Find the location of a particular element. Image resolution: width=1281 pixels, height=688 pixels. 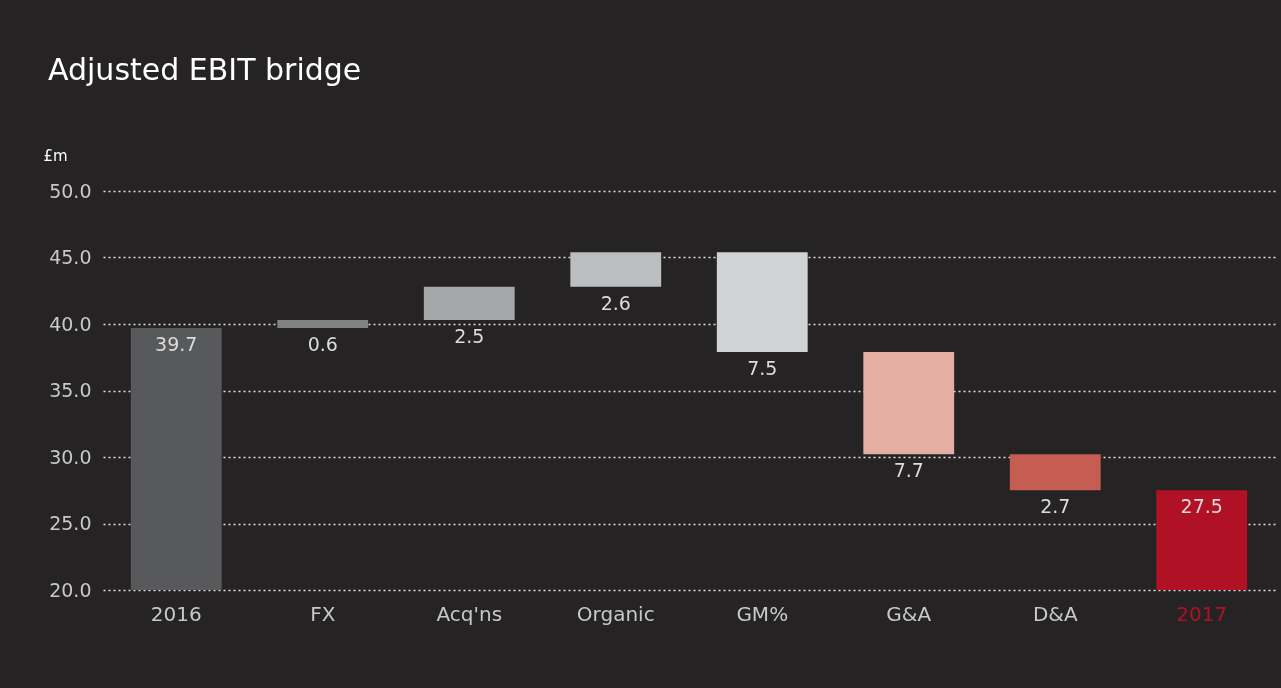

x-tick-label: D&A is located at coordinates (1055, 613).